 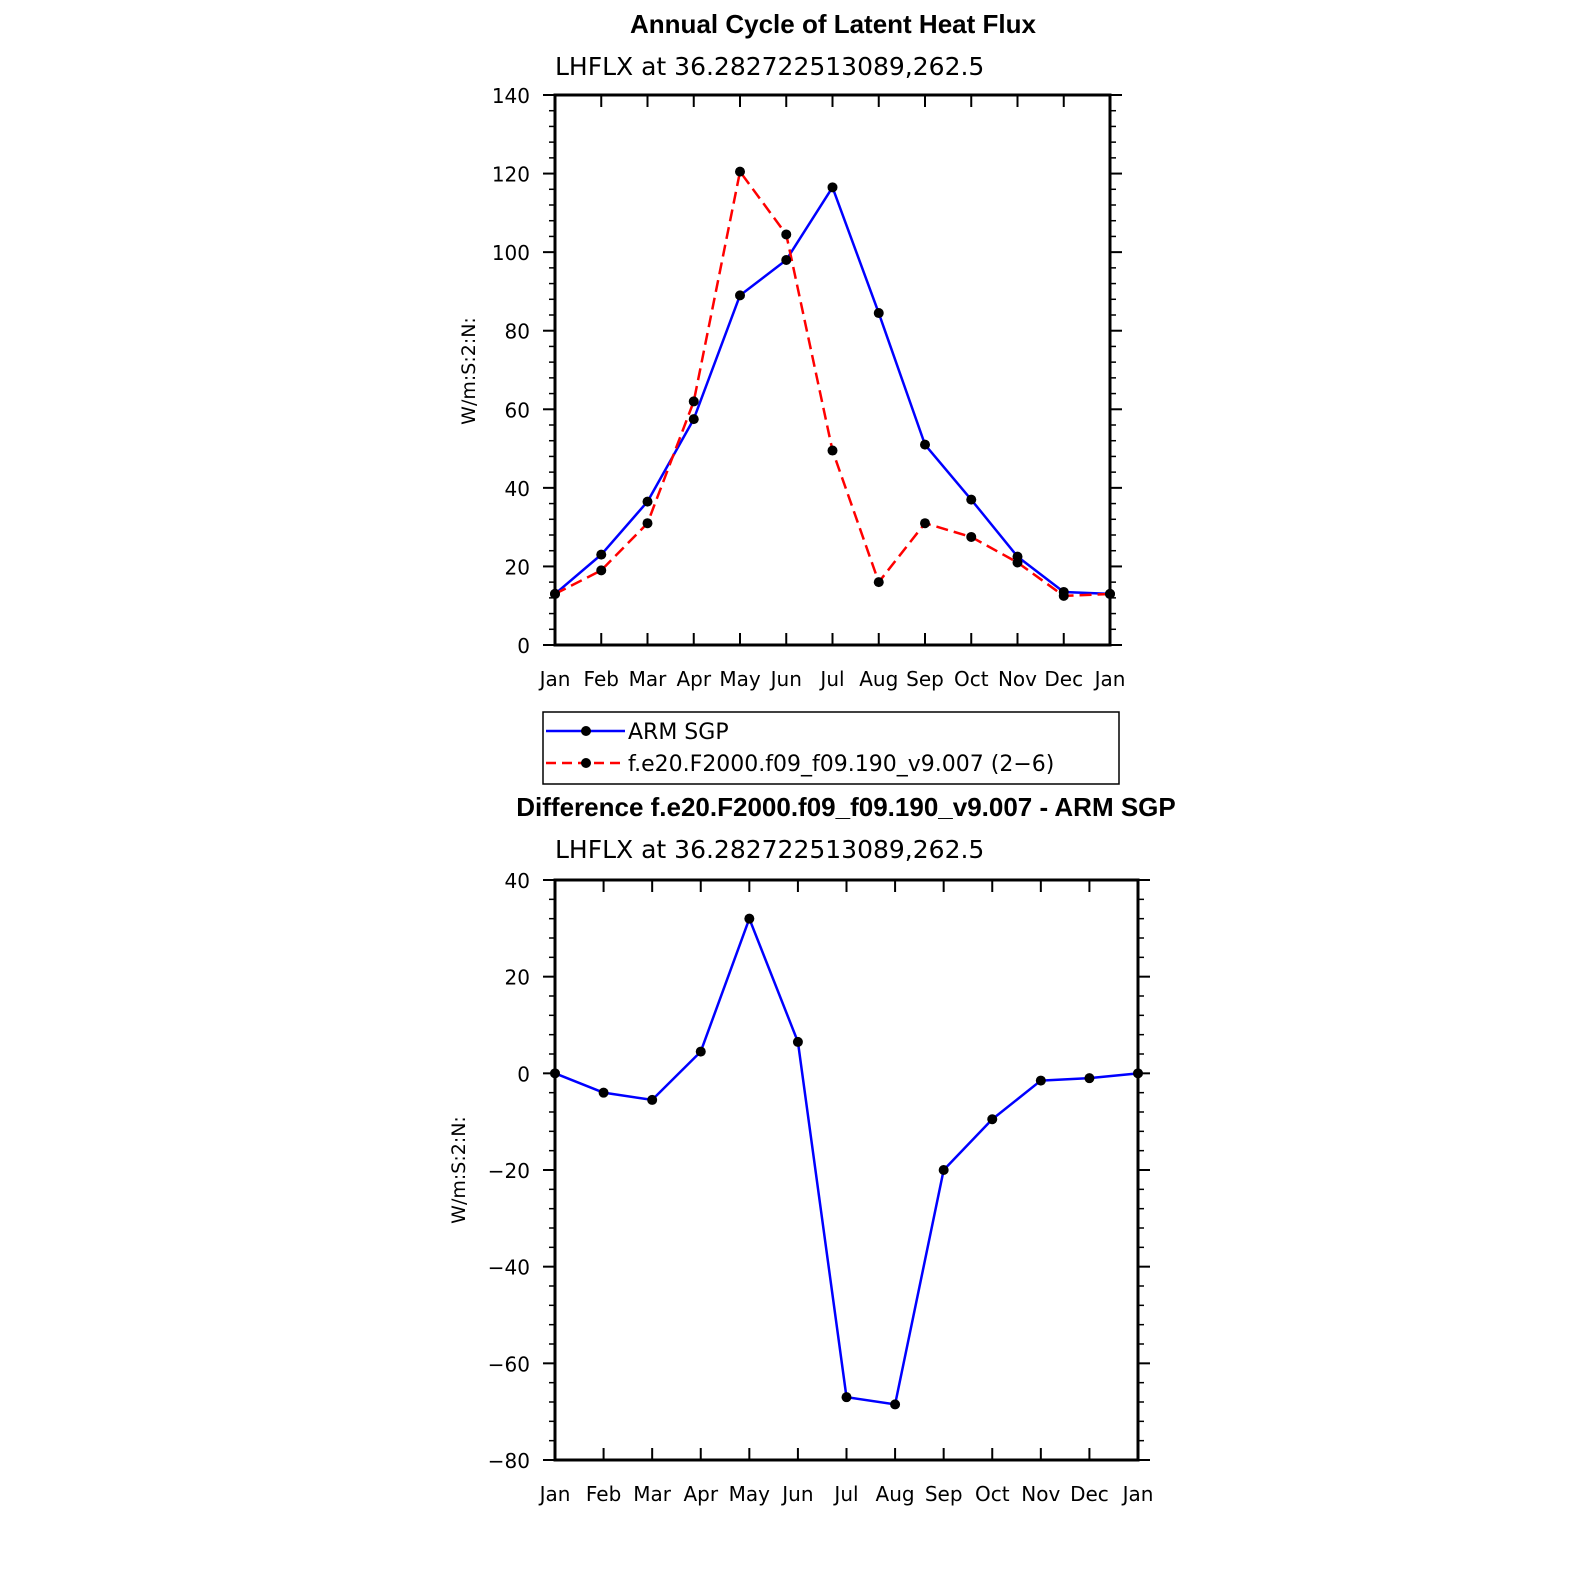 What do you see at coordinates (509, 1364) in the screenshot?
I see `y-tick-label: −60` at bounding box center [509, 1364].